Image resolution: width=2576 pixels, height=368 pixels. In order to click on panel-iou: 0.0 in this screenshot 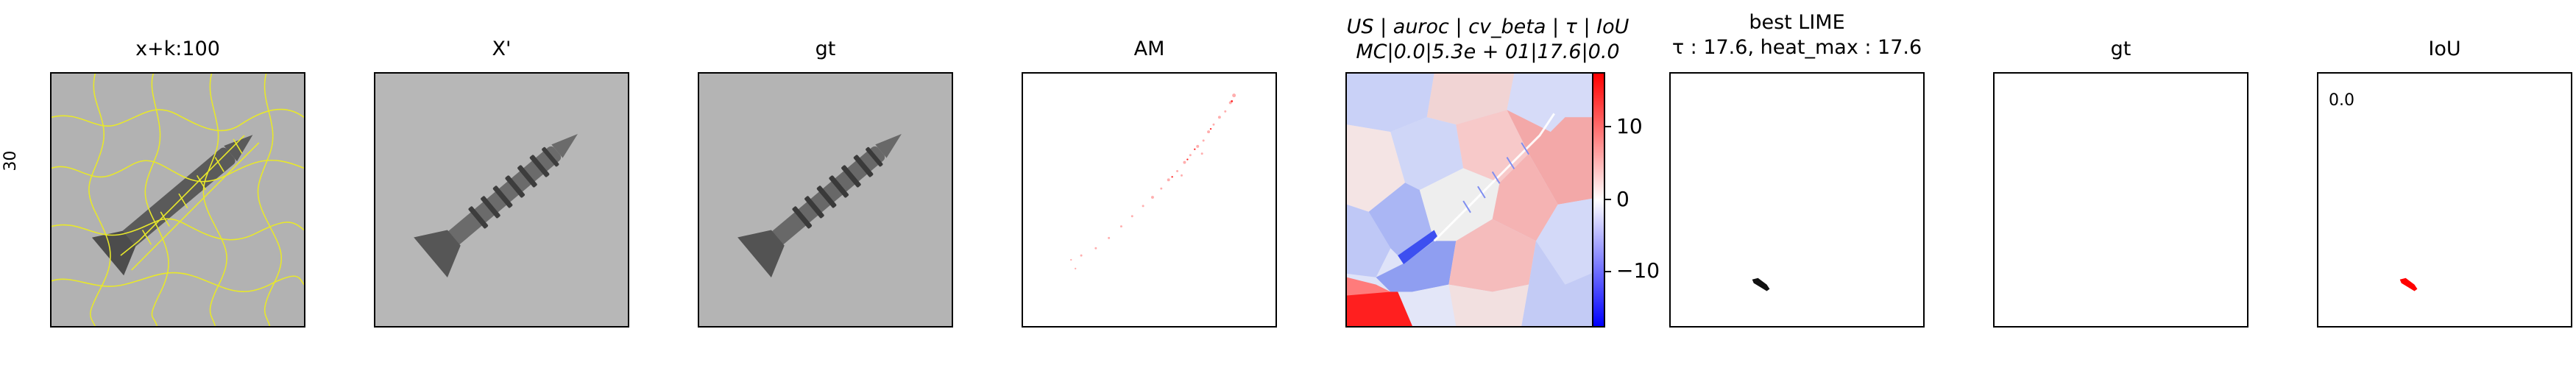, I will do `click(2444, 200)`.